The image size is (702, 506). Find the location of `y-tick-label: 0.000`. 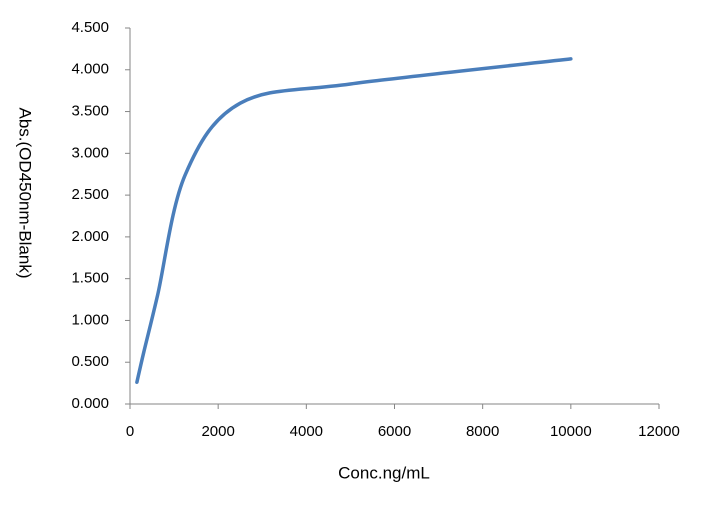

y-tick-label: 0.000 is located at coordinates (90, 403).